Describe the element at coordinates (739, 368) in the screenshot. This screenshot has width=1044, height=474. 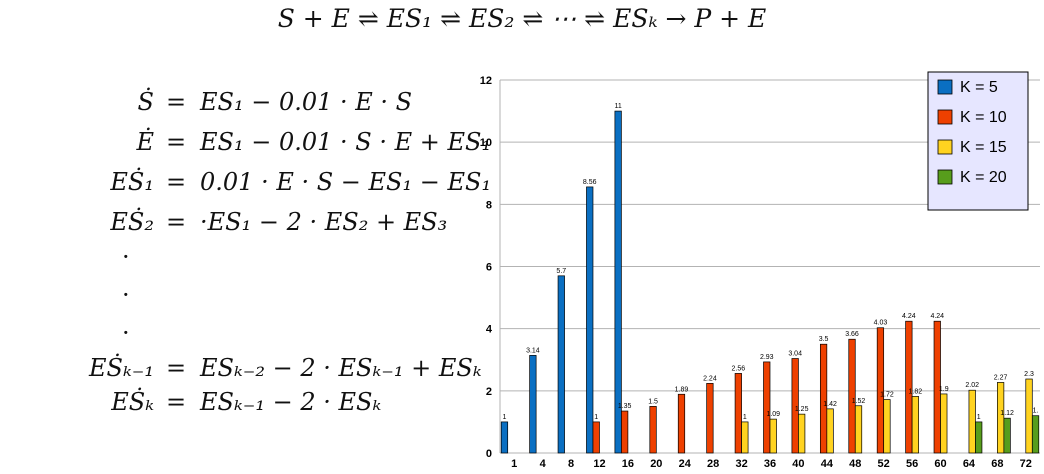
I see `data-label: 2.56` at that location.